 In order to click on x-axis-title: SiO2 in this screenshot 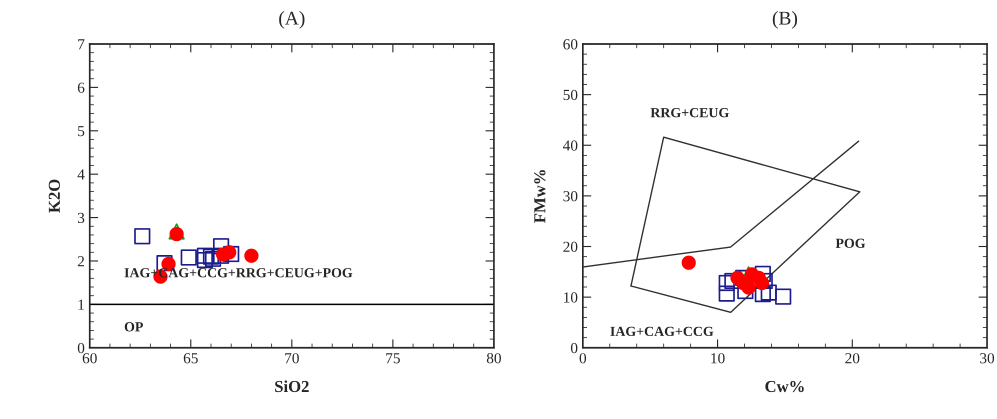, I will do `click(292, 386)`.